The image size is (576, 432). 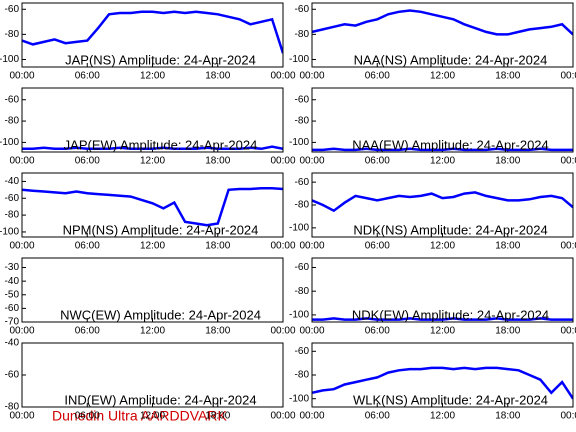 I want to click on y-tick-label: -50, so click(x=12, y=294).